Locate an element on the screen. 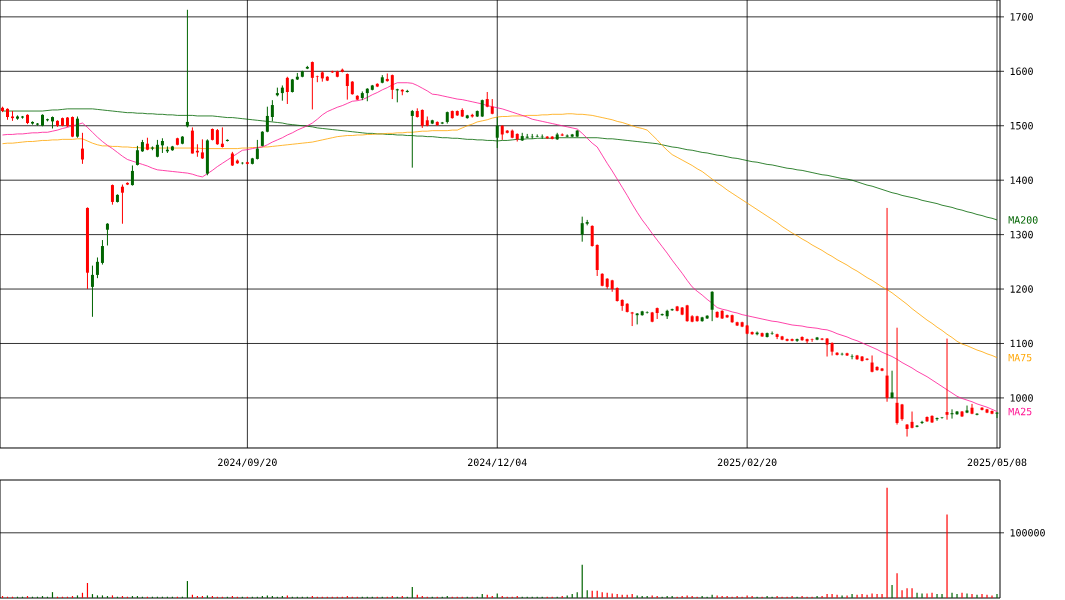  series-label: MA25 is located at coordinates (1020, 411).